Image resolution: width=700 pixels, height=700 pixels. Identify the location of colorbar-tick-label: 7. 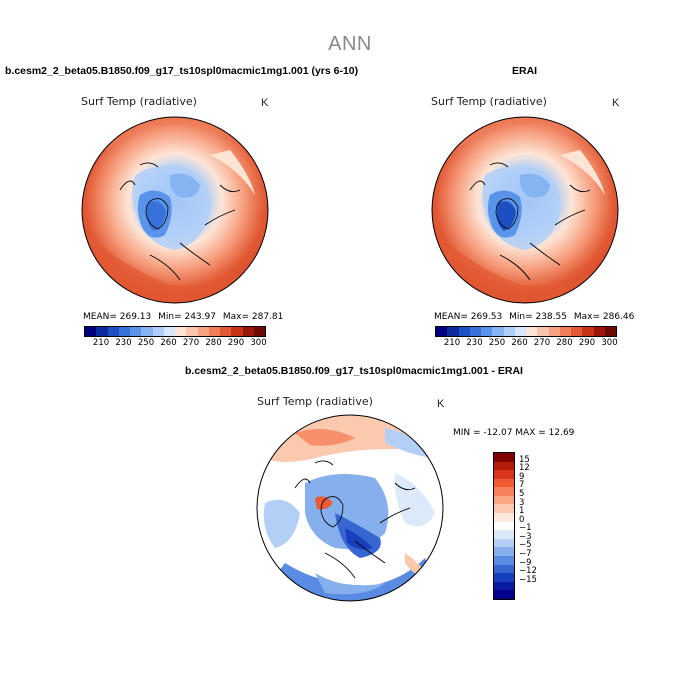
(522, 485).